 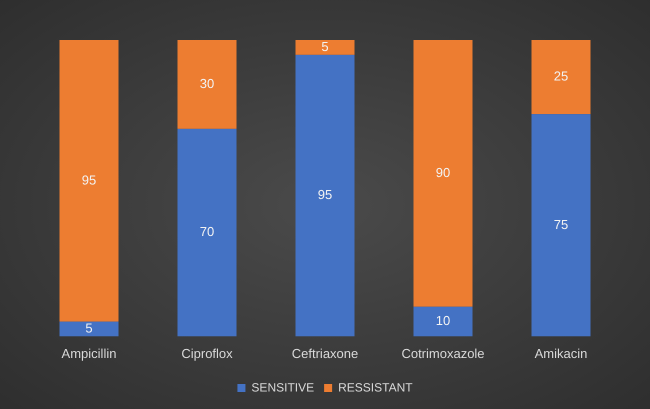 What do you see at coordinates (207, 232) in the screenshot?
I see `data-label: 70` at bounding box center [207, 232].